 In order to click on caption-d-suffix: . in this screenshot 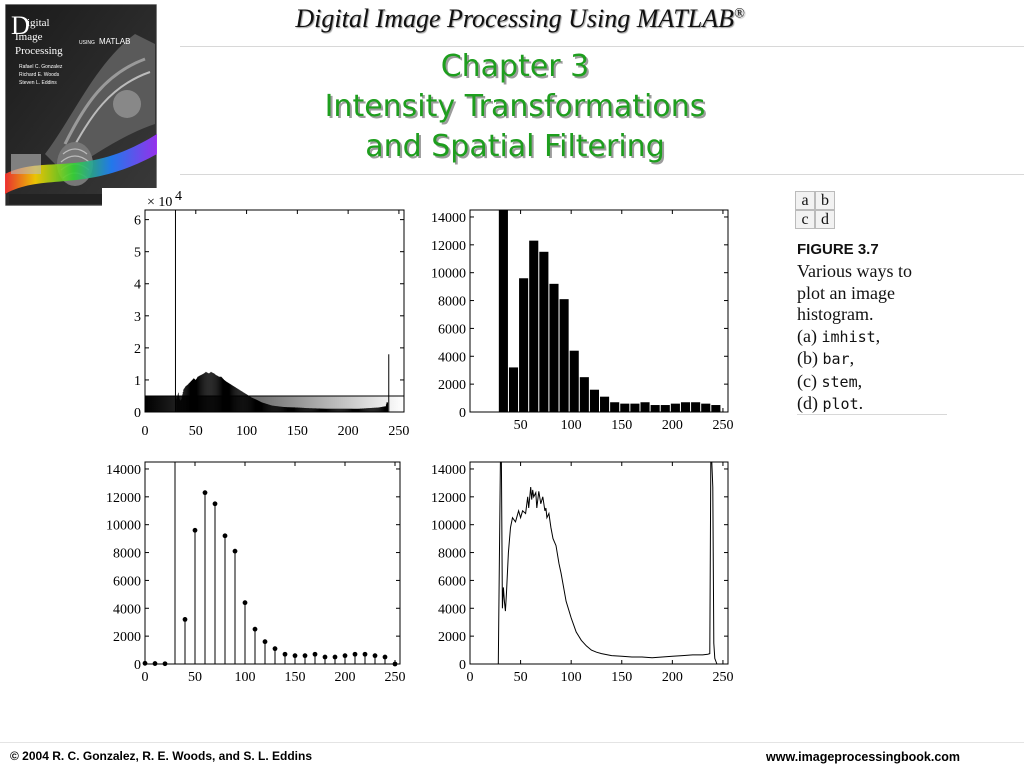, I will do `click(861, 403)`.